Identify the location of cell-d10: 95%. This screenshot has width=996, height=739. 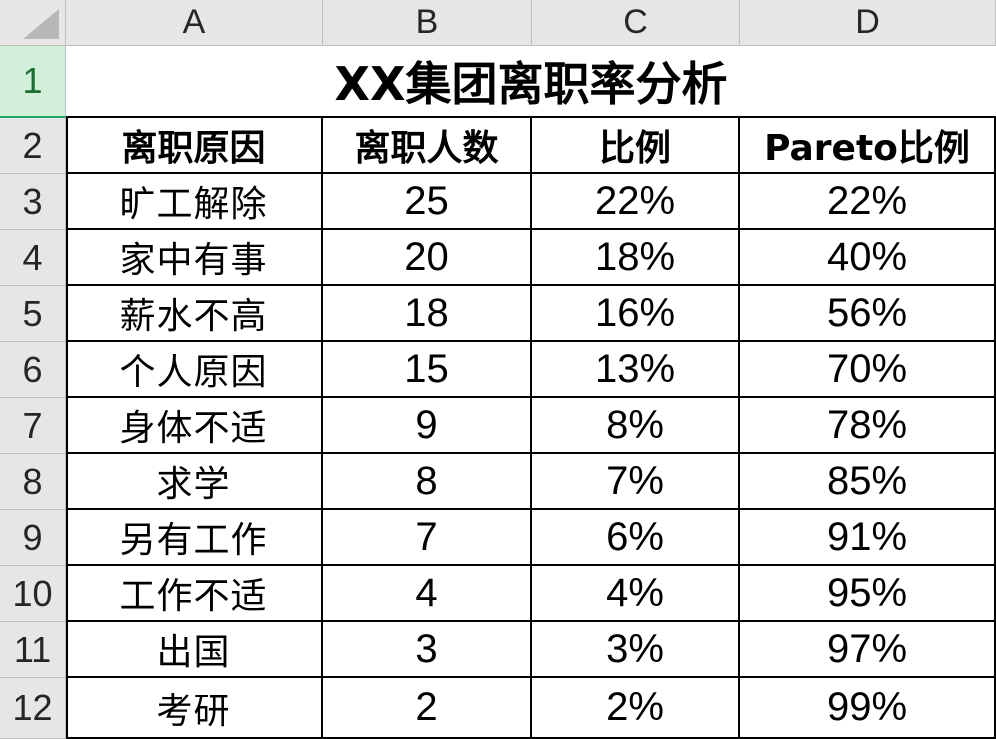
(868, 594).